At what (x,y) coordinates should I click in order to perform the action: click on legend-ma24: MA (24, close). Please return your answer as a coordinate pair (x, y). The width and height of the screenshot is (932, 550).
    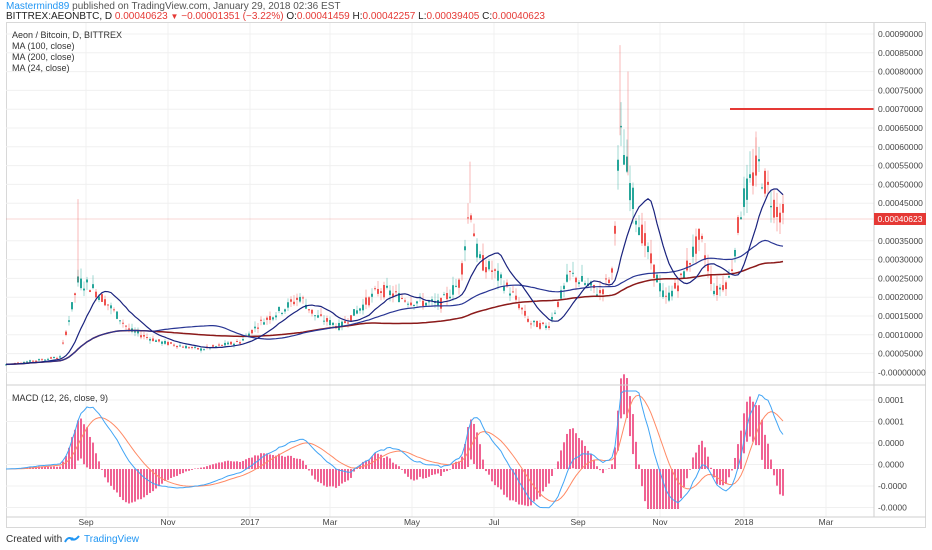
    Looking at the image, I should click on (41, 68).